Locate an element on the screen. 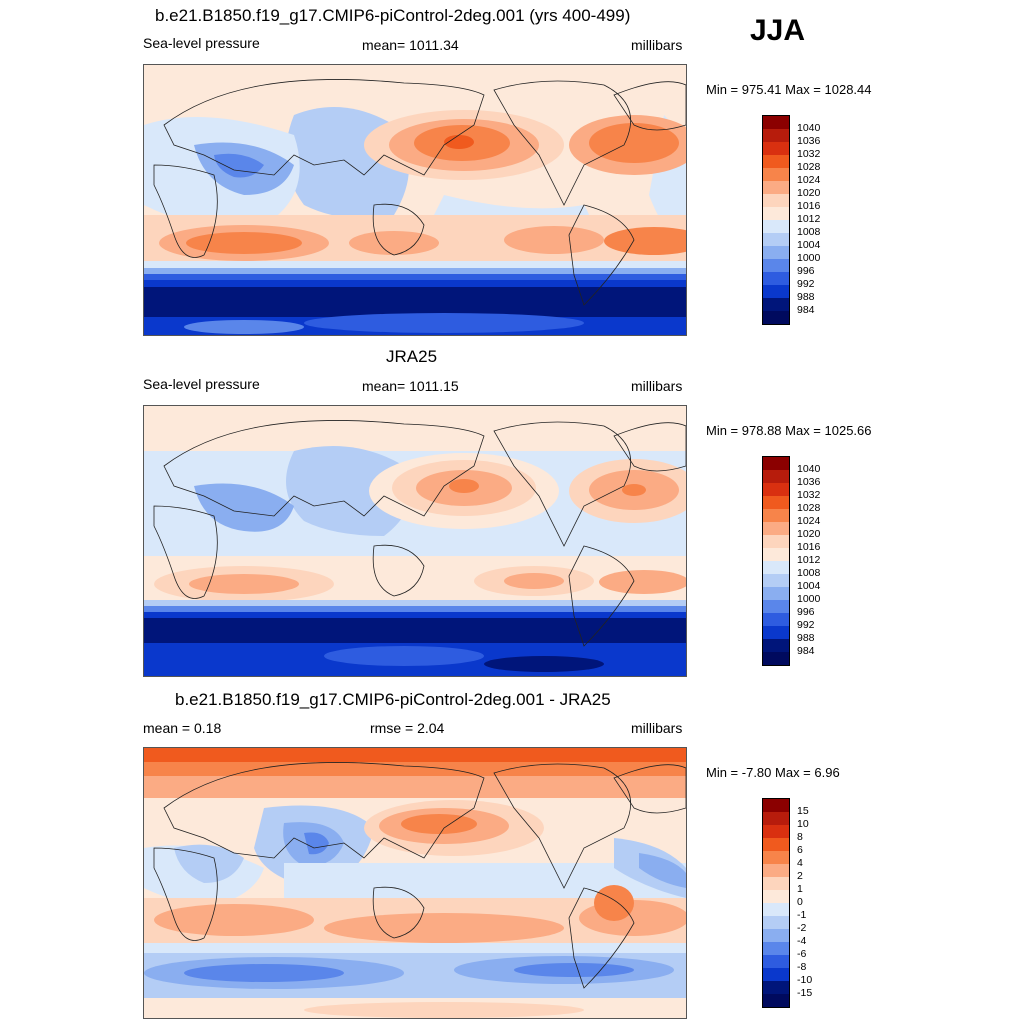 The width and height of the screenshot is (1024, 1024). colorbar-label: -10 is located at coordinates (805, 980).